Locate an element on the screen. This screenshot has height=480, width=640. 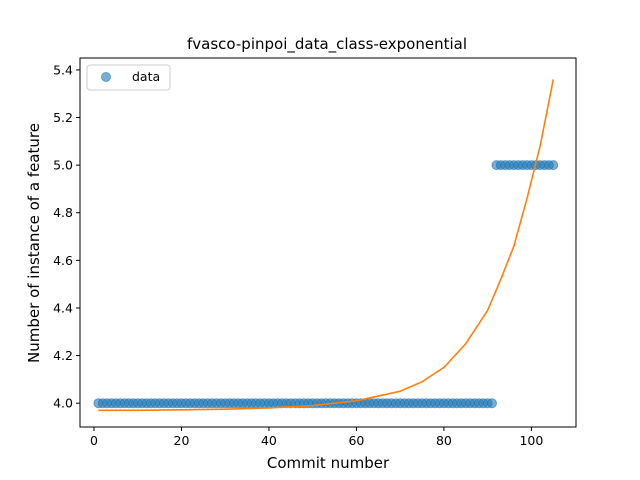
y-tick-label: 4.0 is located at coordinates (63, 403).